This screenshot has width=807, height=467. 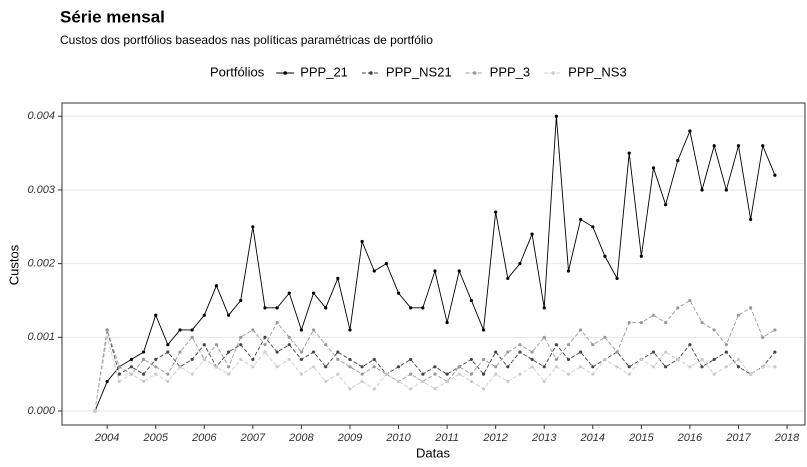 What do you see at coordinates (41, 337) in the screenshot?
I see `y-tick-label: 0.001` at bounding box center [41, 337].